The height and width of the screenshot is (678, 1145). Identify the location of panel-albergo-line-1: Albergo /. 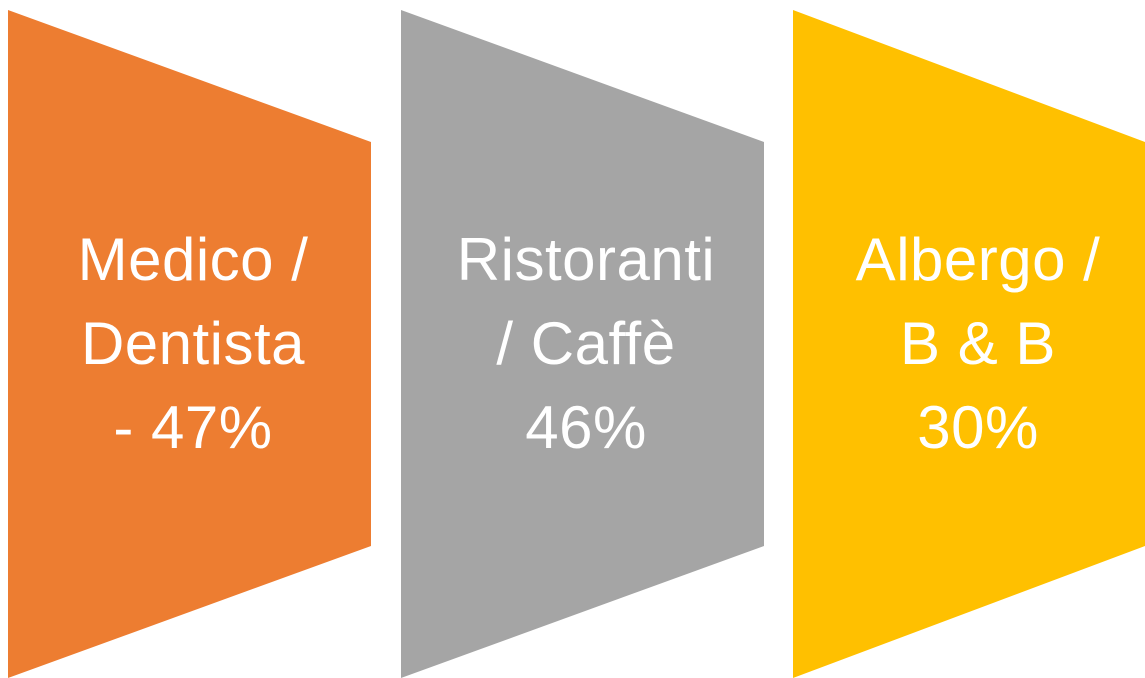
(978, 259).